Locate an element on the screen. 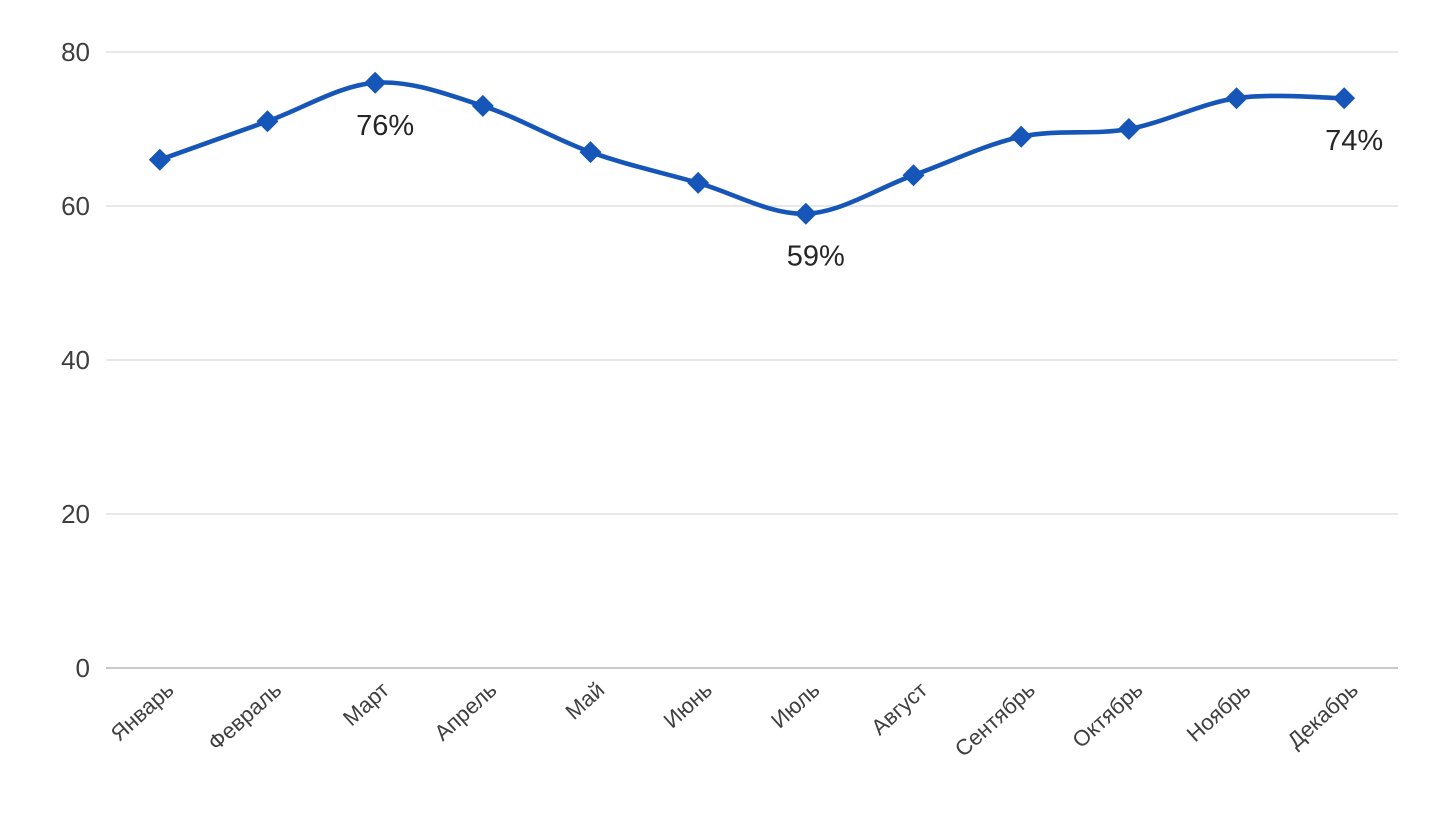  x-category-label: Январь is located at coordinates (142, 711).